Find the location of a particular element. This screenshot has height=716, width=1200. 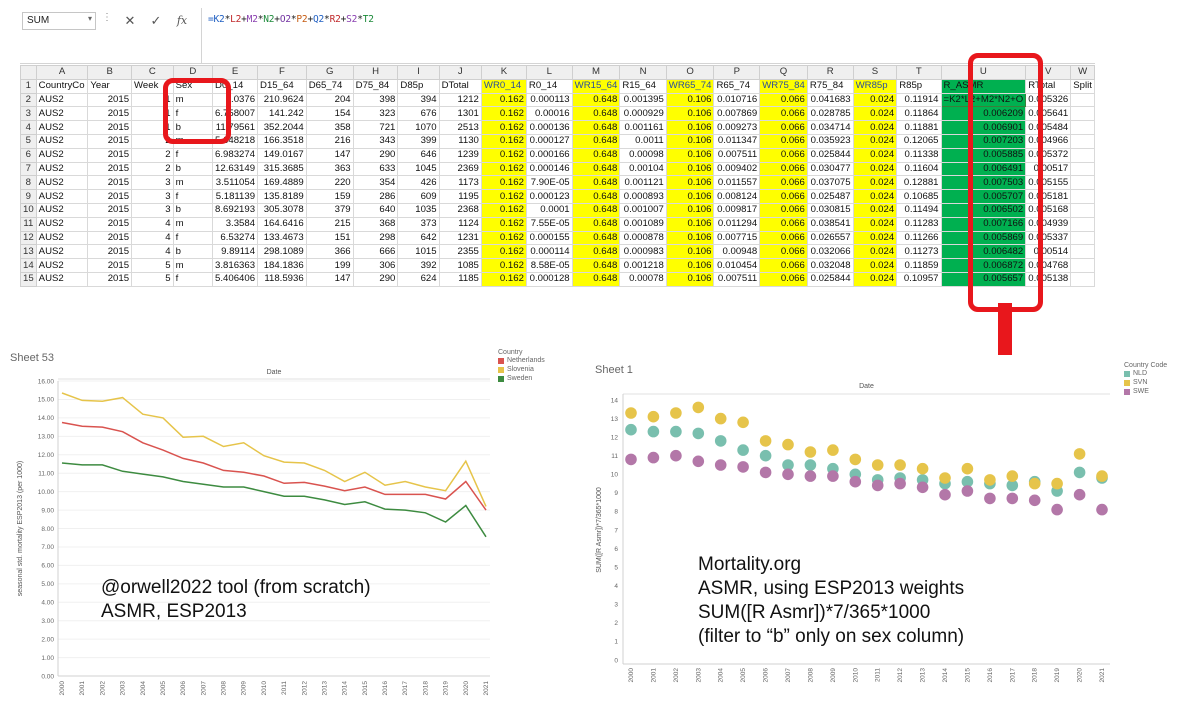

column-header-q: Q is located at coordinates (783, 72).